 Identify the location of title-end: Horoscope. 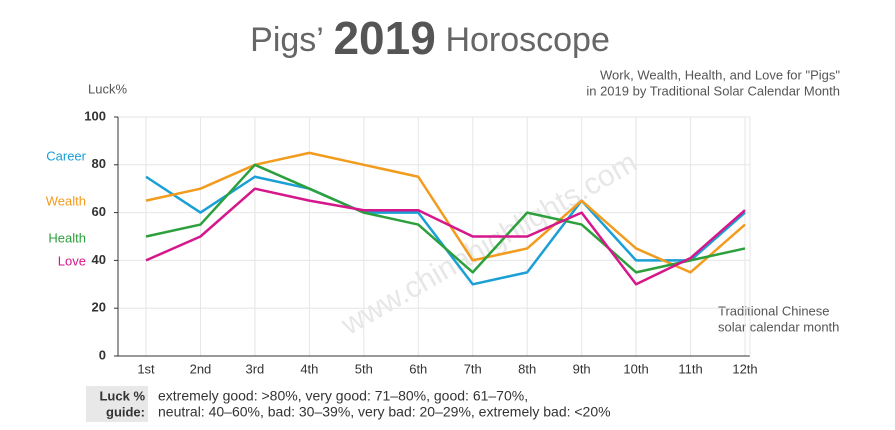
(527, 40).